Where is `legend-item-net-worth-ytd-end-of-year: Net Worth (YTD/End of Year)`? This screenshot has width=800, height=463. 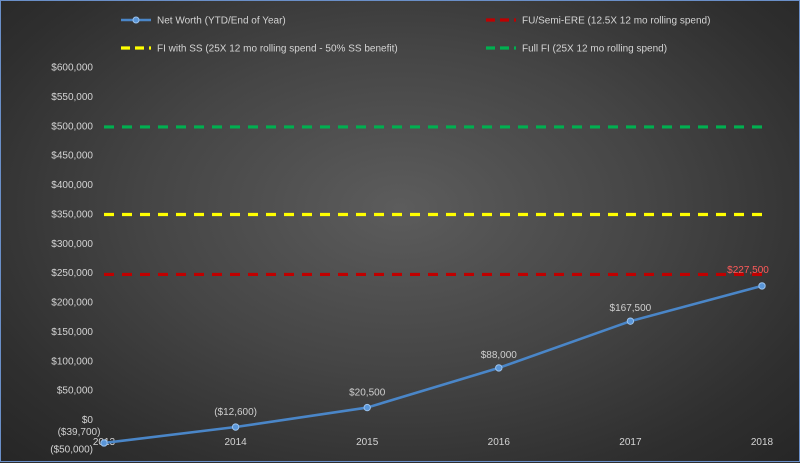 legend-item-net-worth-ytd-end-of-year: Net Worth (YTD/End of Year) is located at coordinates (203, 21).